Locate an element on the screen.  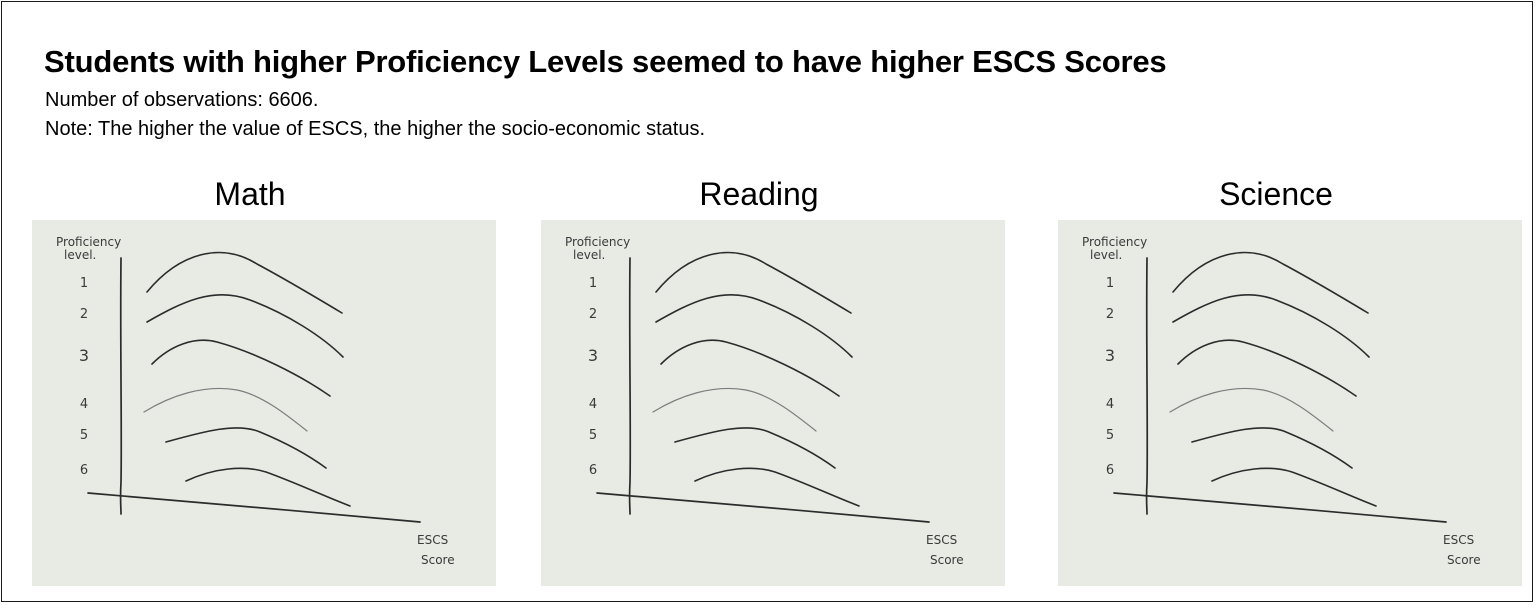
panel-title-math: Math is located at coordinates (250, 194).